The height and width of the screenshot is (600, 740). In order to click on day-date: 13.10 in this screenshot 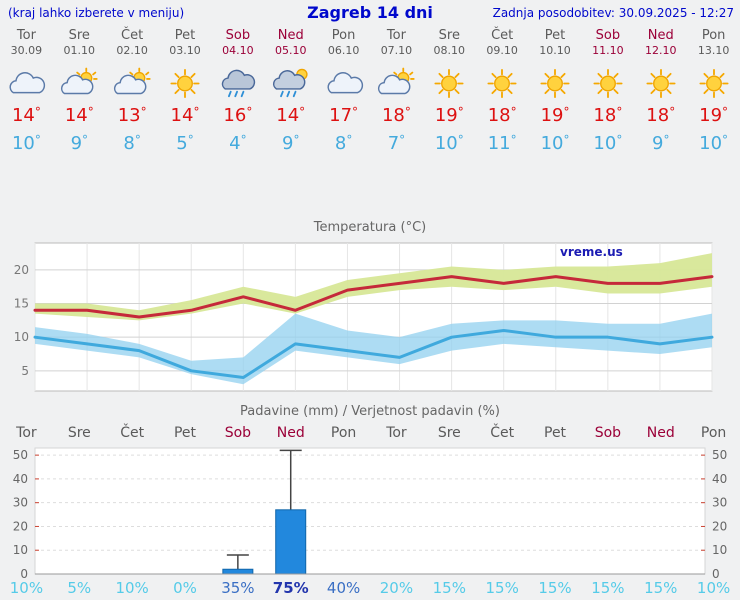, I will do `click(713, 50)`.